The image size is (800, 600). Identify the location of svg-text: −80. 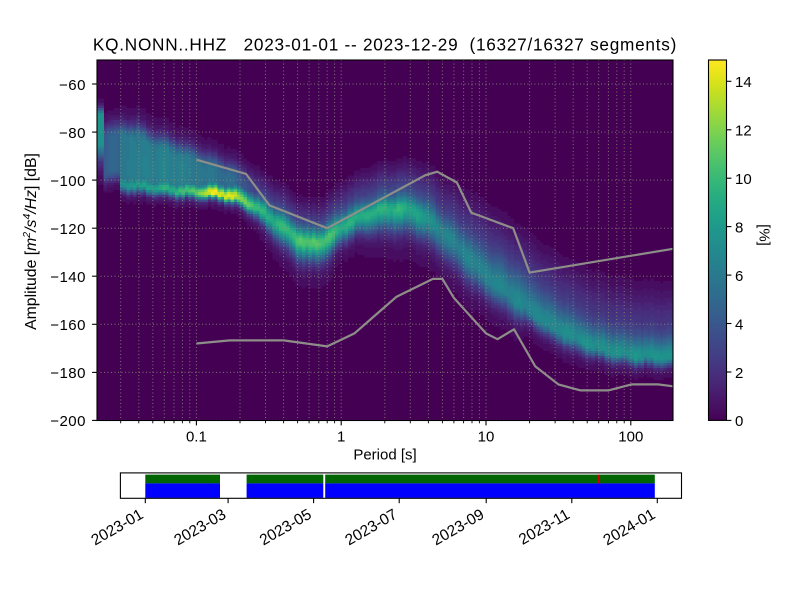
(72, 133).